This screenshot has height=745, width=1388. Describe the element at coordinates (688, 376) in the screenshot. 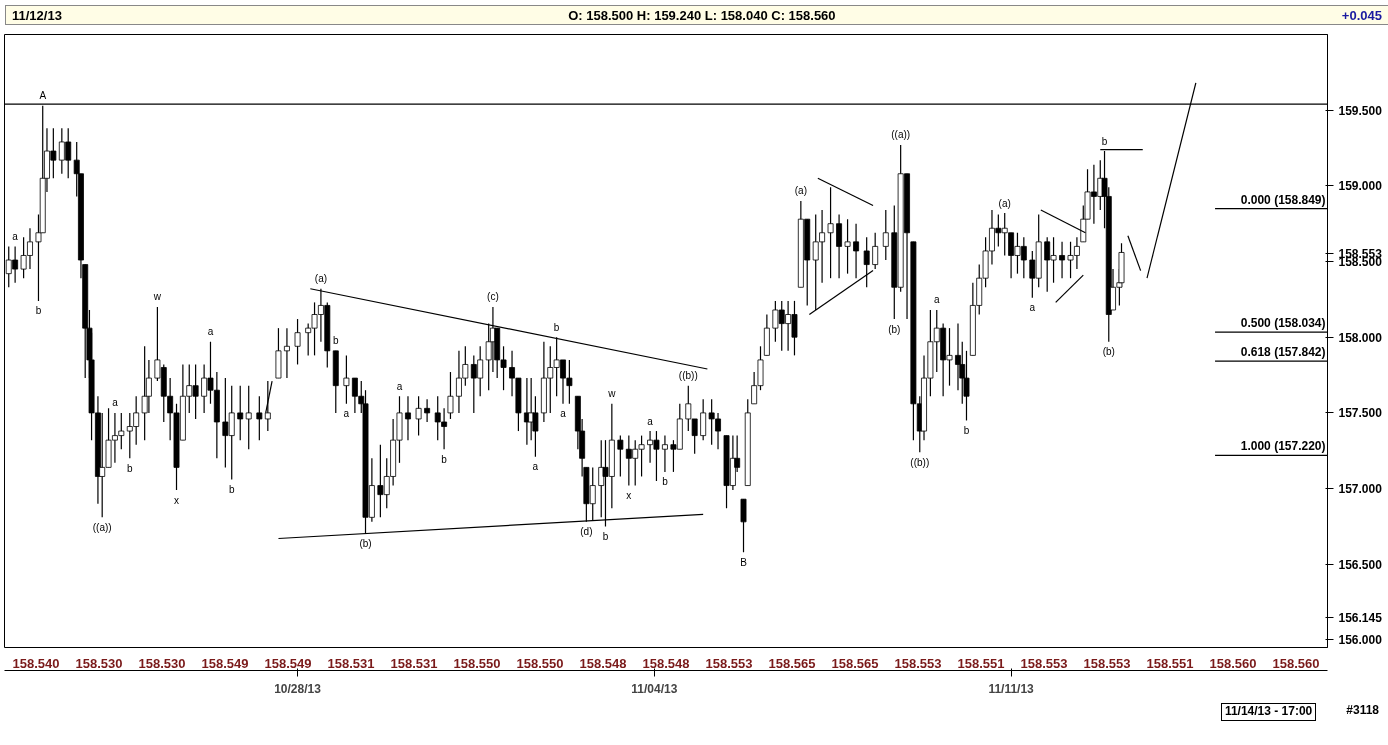

I see `annotation: ((b))` at that location.